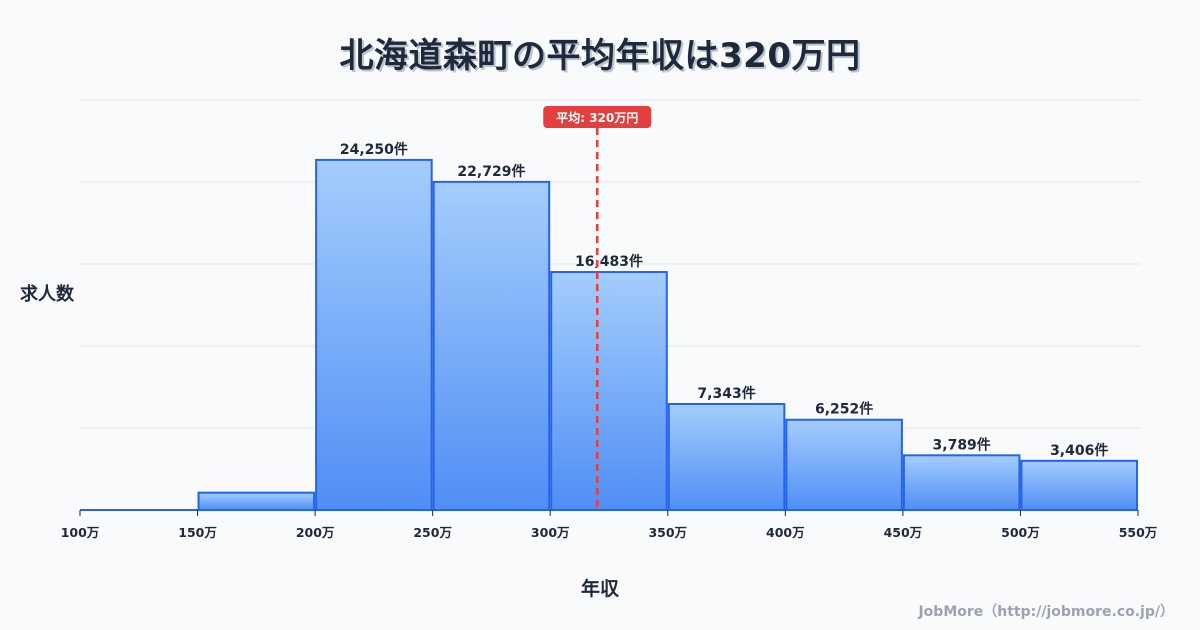 The width and height of the screenshot is (1200, 630). What do you see at coordinates (726, 393) in the screenshot?
I see `bar-value-label: 7,343件` at bounding box center [726, 393].